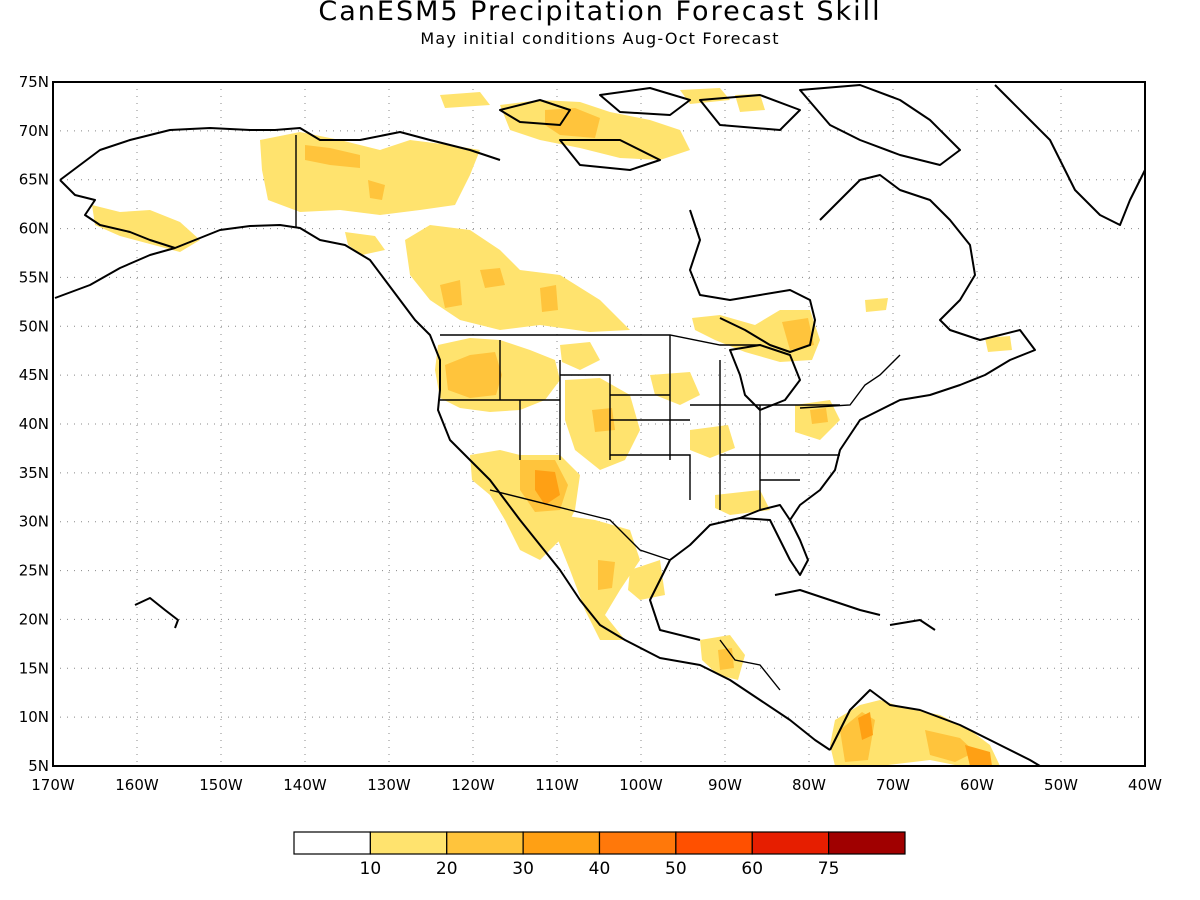 The width and height of the screenshot is (1200, 900). I want to click on colorbar-label: 10, so click(371, 869).